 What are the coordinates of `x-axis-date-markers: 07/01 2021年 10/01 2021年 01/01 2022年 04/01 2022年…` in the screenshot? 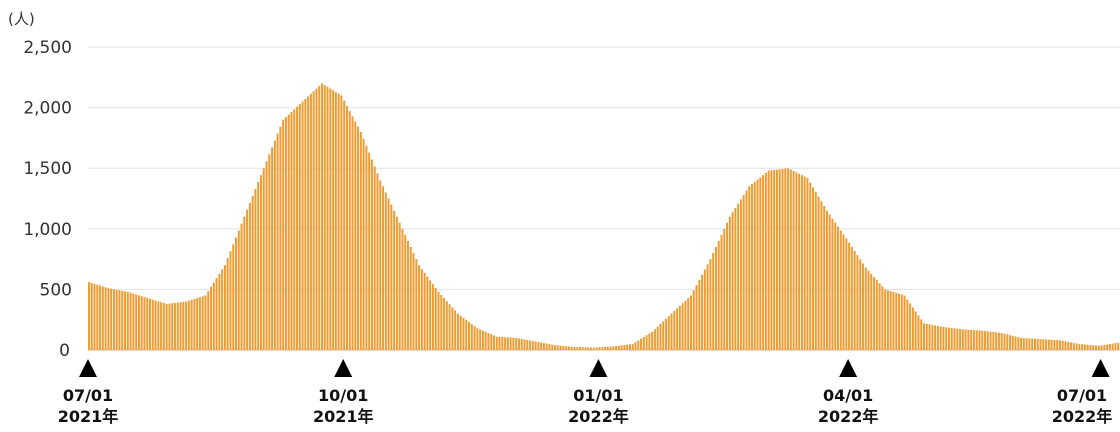 It's located at (585, 392).